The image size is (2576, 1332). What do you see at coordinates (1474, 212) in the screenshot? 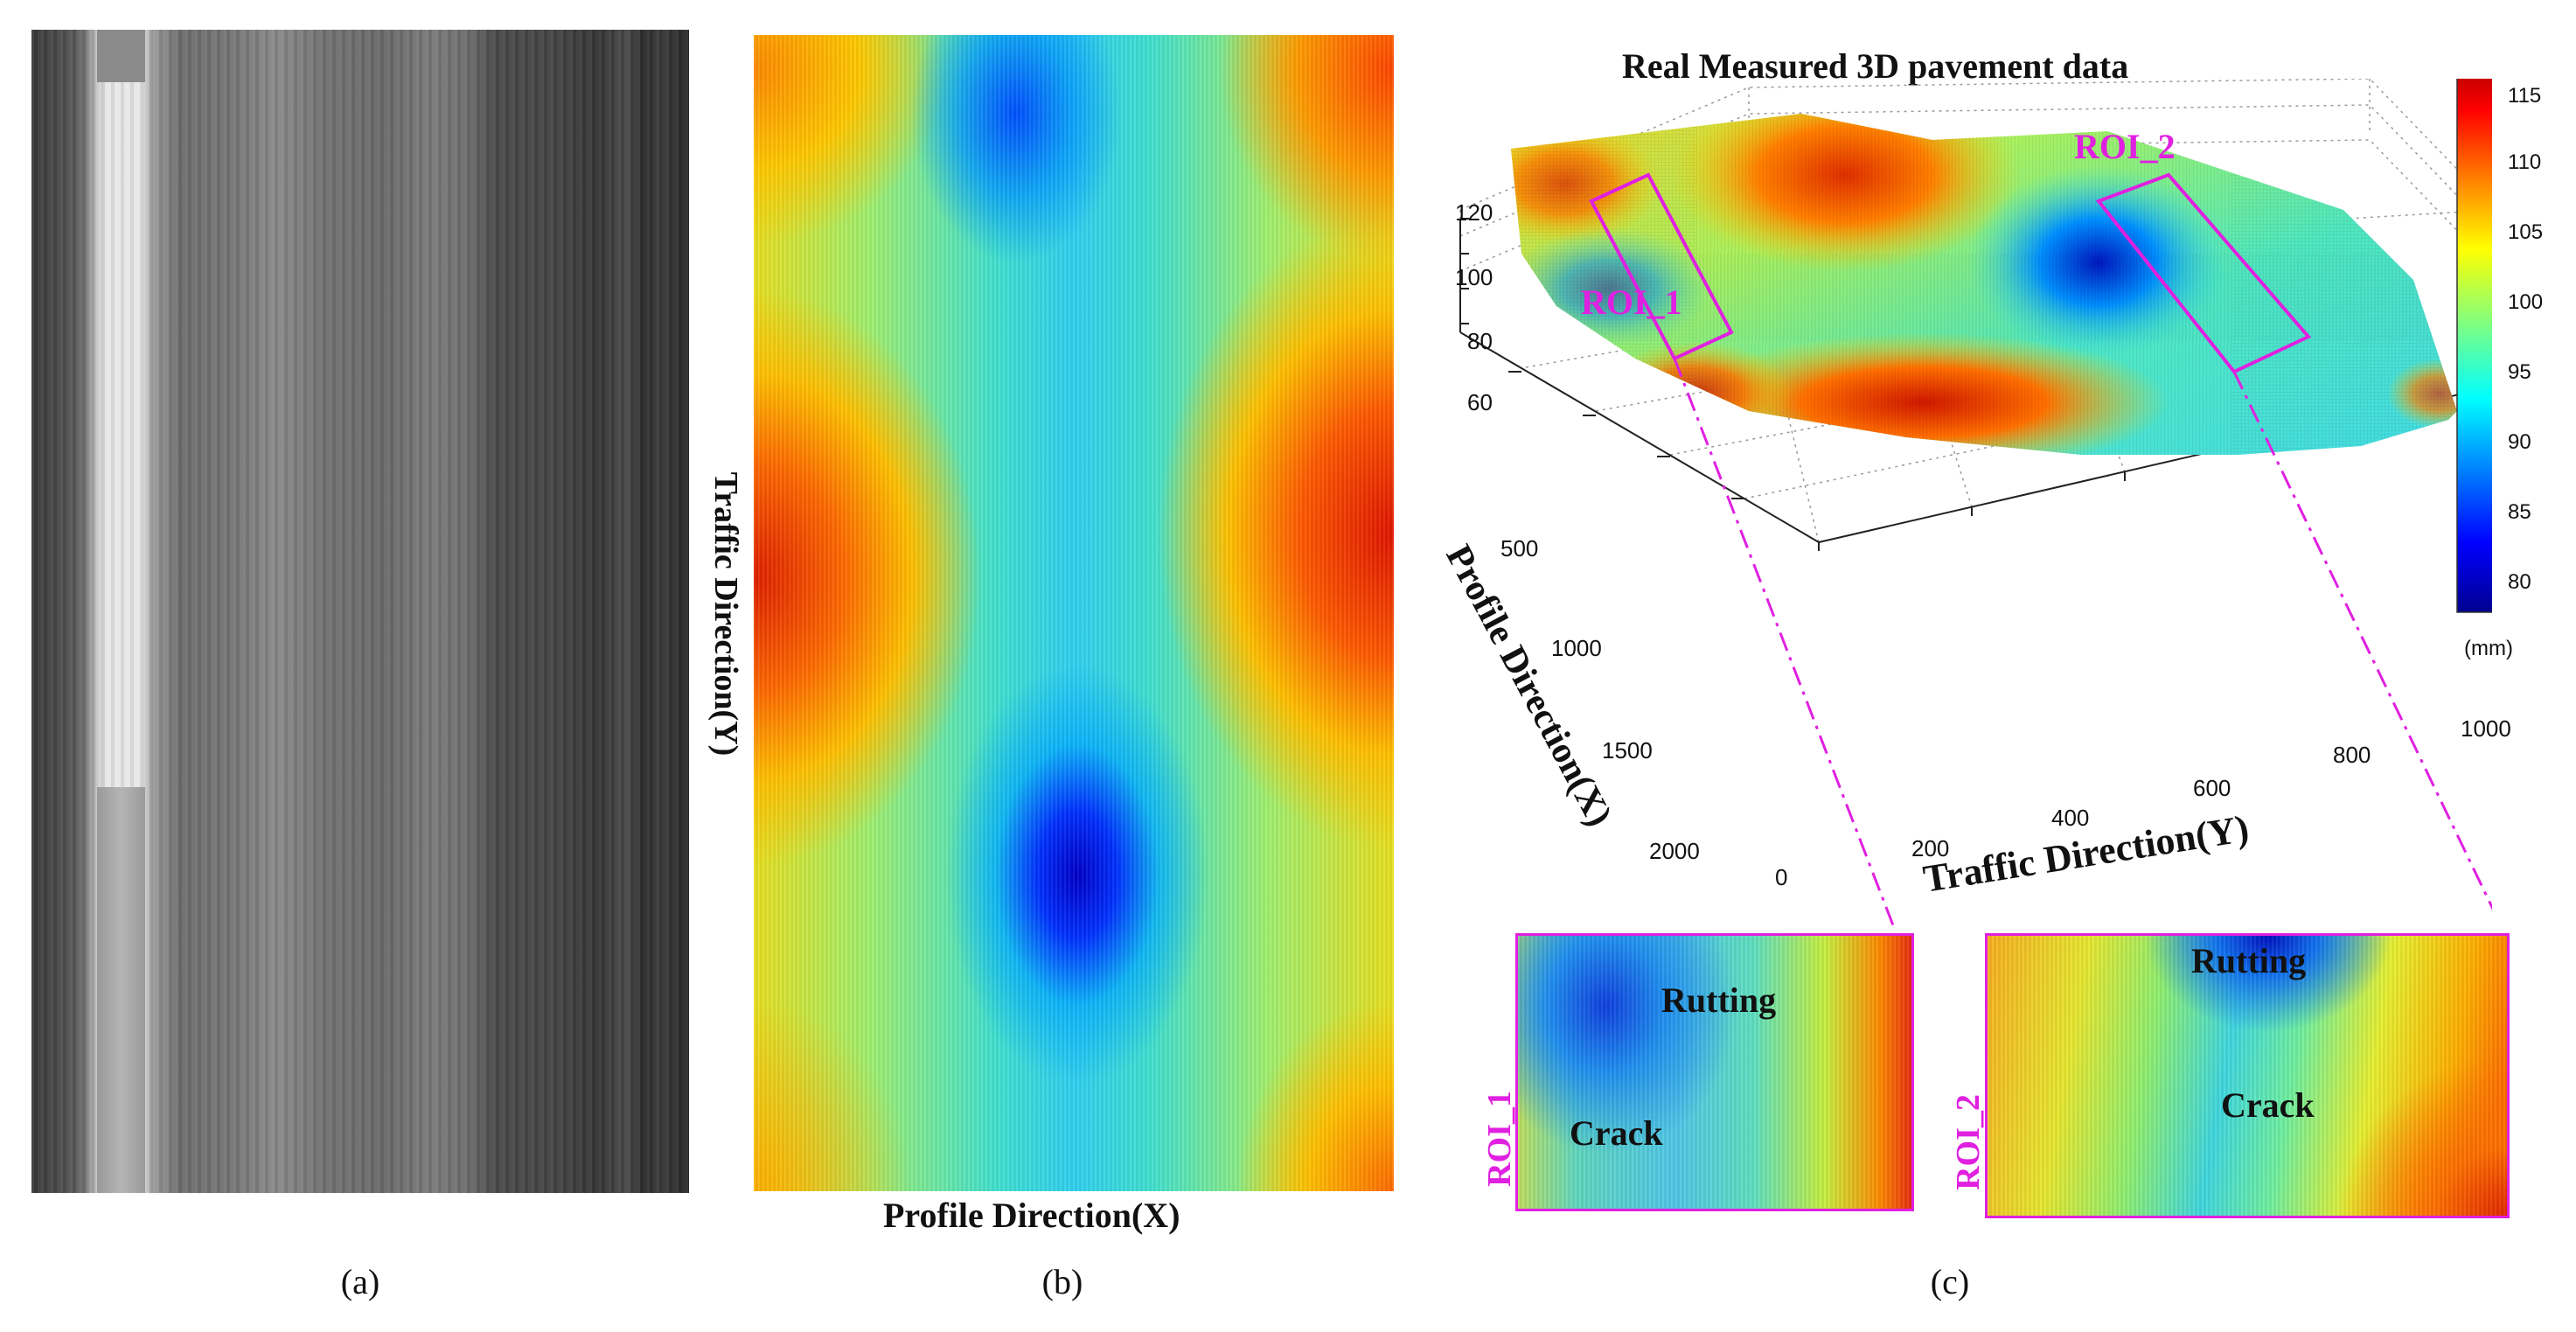
I see `z-tick-120: 120` at bounding box center [1474, 212].